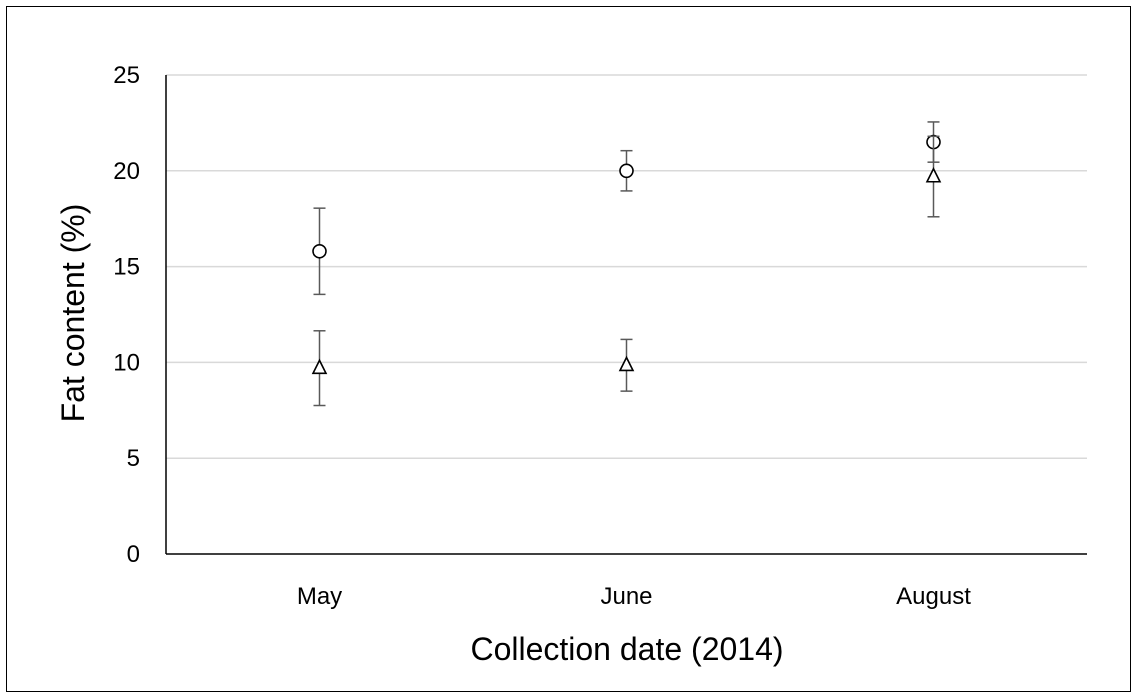 The image size is (1139, 700). I want to click on y-tick-label: 0, so click(133, 554).